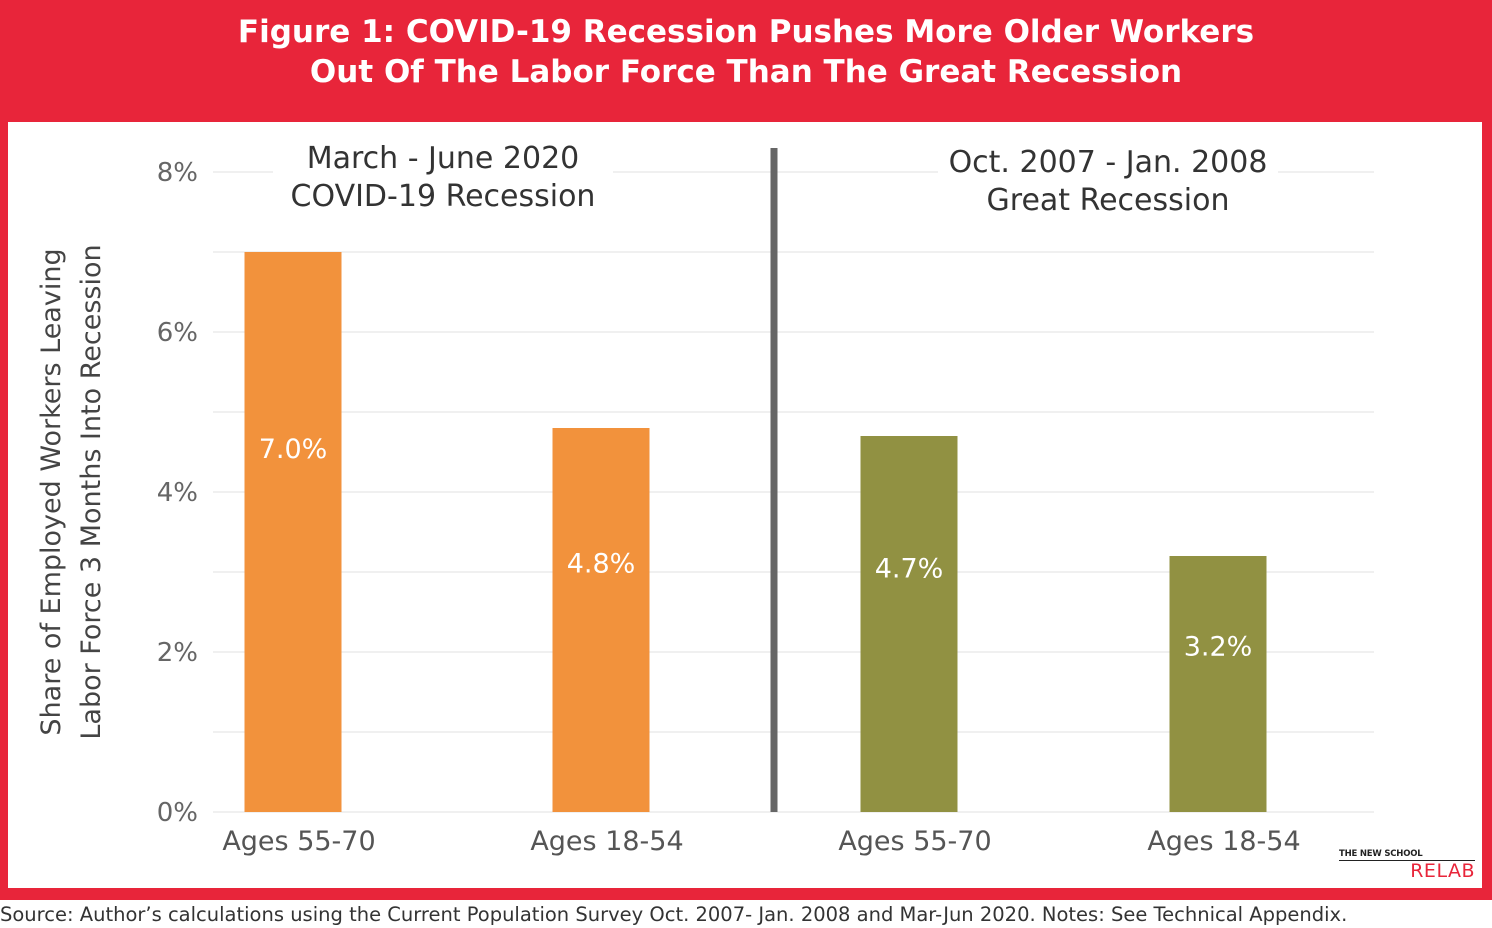 This screenshot has height=928, width=1492. What do you see at coordinates (909, 569) in the screenshot?
I see `bar-value-label: 4.7%` at bounding box center [909, 569].